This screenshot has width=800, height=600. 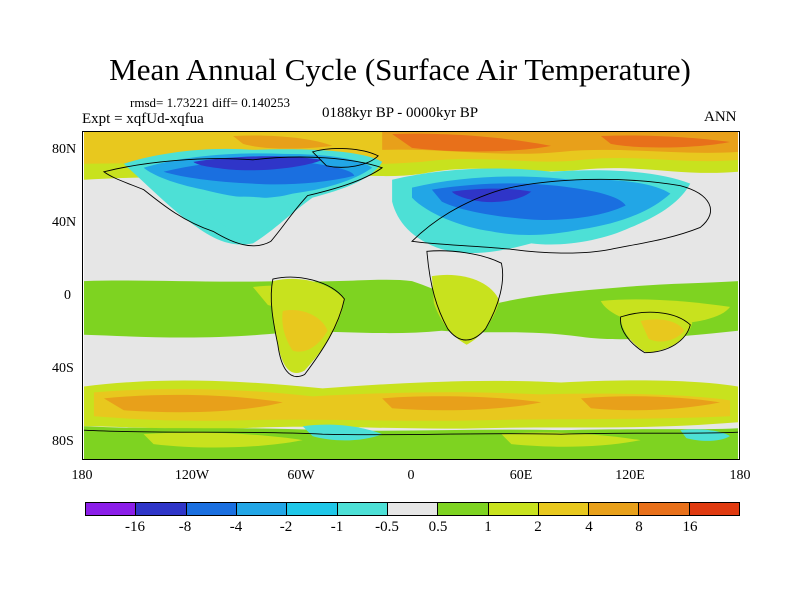 I want to click on eurasia-anomaly, so click(x=541, y=211).